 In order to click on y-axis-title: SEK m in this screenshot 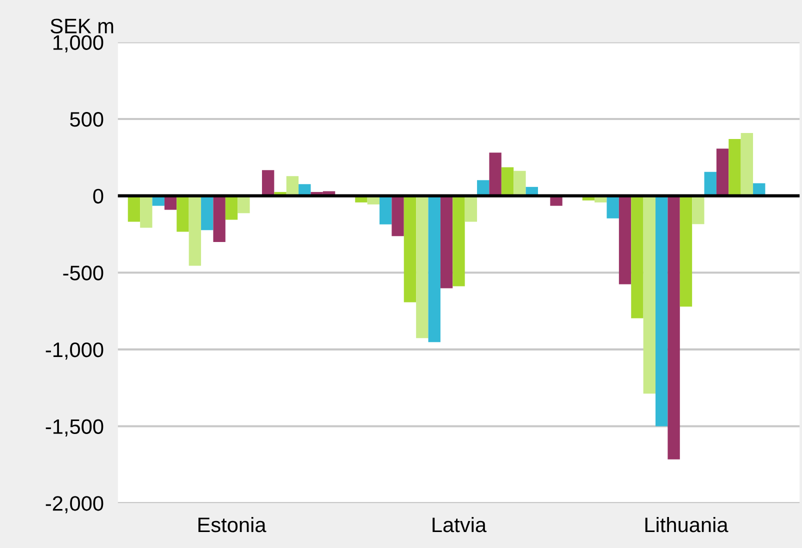, I will do `click(82, 26)`.